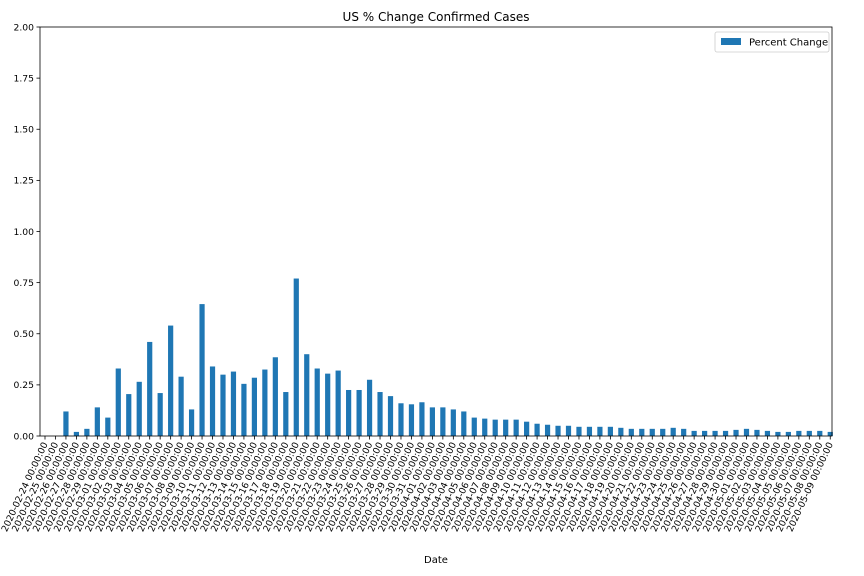 This screenshot has width=864, height=576. I want to click on y-tick-label: 2.00, so click(24, 27).